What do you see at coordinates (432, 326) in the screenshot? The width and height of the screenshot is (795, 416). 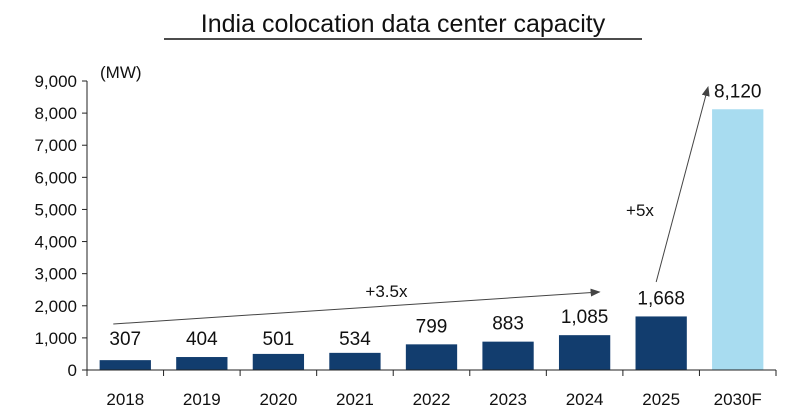 I see `data-label: 799` at bounding box center [432, 326].